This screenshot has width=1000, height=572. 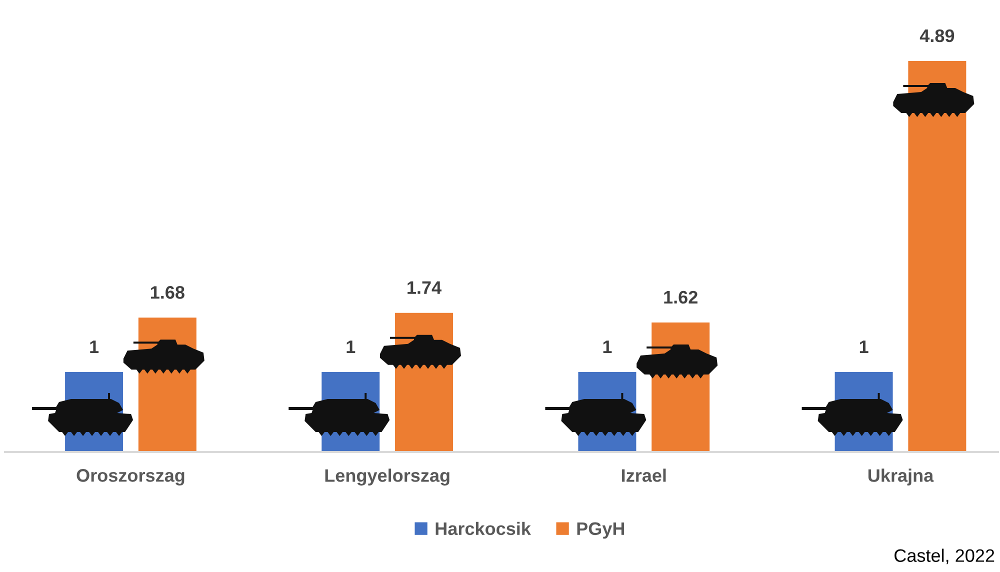 I want to click on text: Castel, 2022, so click(x=944, y=556).